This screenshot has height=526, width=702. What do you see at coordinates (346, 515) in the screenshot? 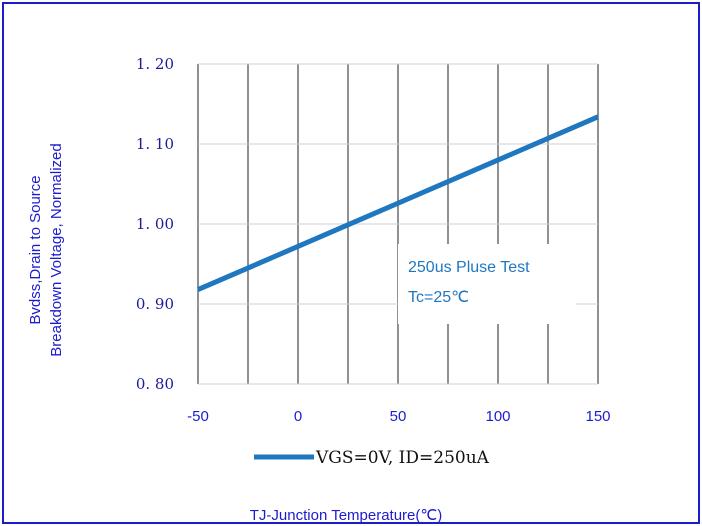
I see `x-axis-label: TJ-Junction Temperature(℃)` at bounding box center [346, 515].